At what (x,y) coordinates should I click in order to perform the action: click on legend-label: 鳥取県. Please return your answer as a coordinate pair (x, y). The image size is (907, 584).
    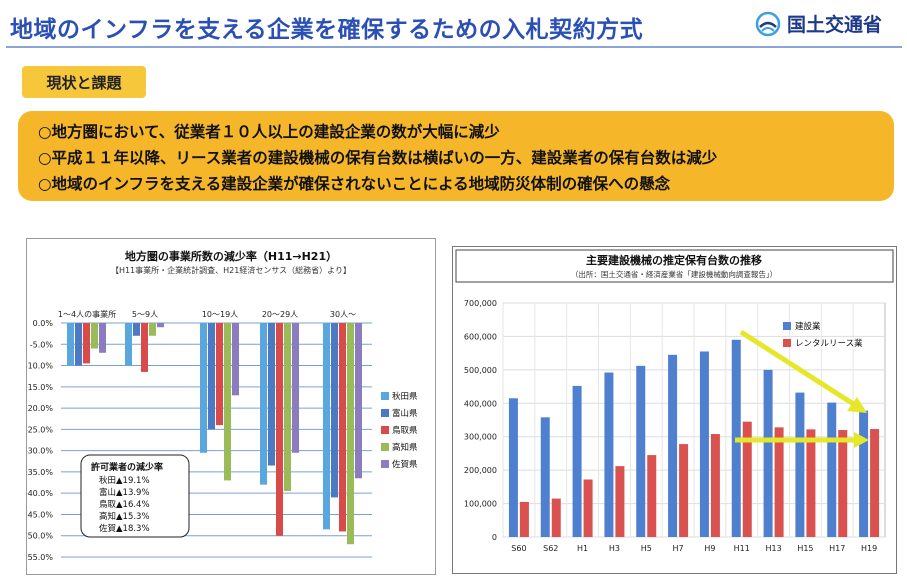
    Looking at the image, I should click on (405, 430).